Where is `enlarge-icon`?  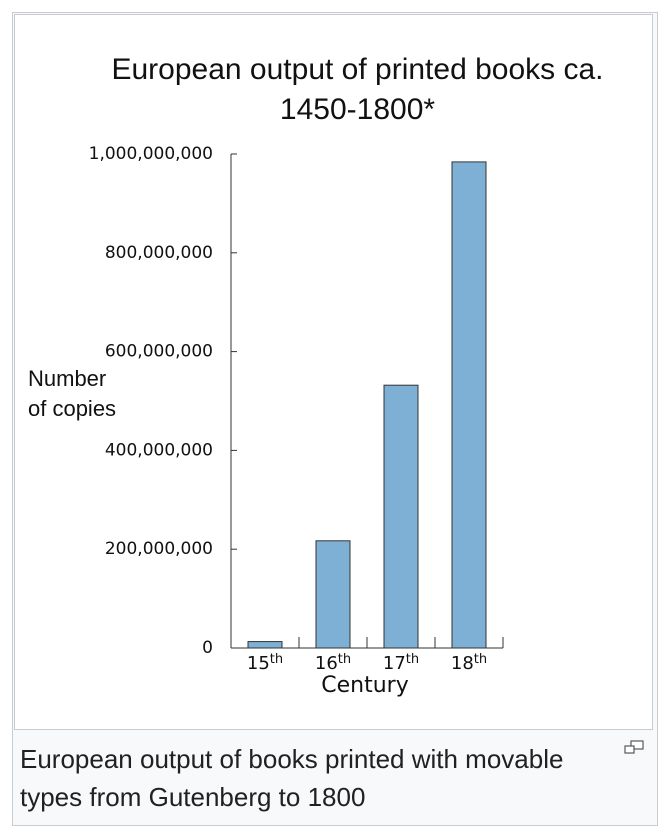 enlarge-icon is located at coordinates (634, 747).